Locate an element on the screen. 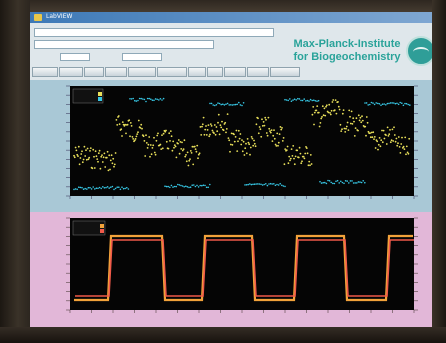 The width and height of the screenshot is (446, 343). field-a-input is located at coordinates (75, 57).